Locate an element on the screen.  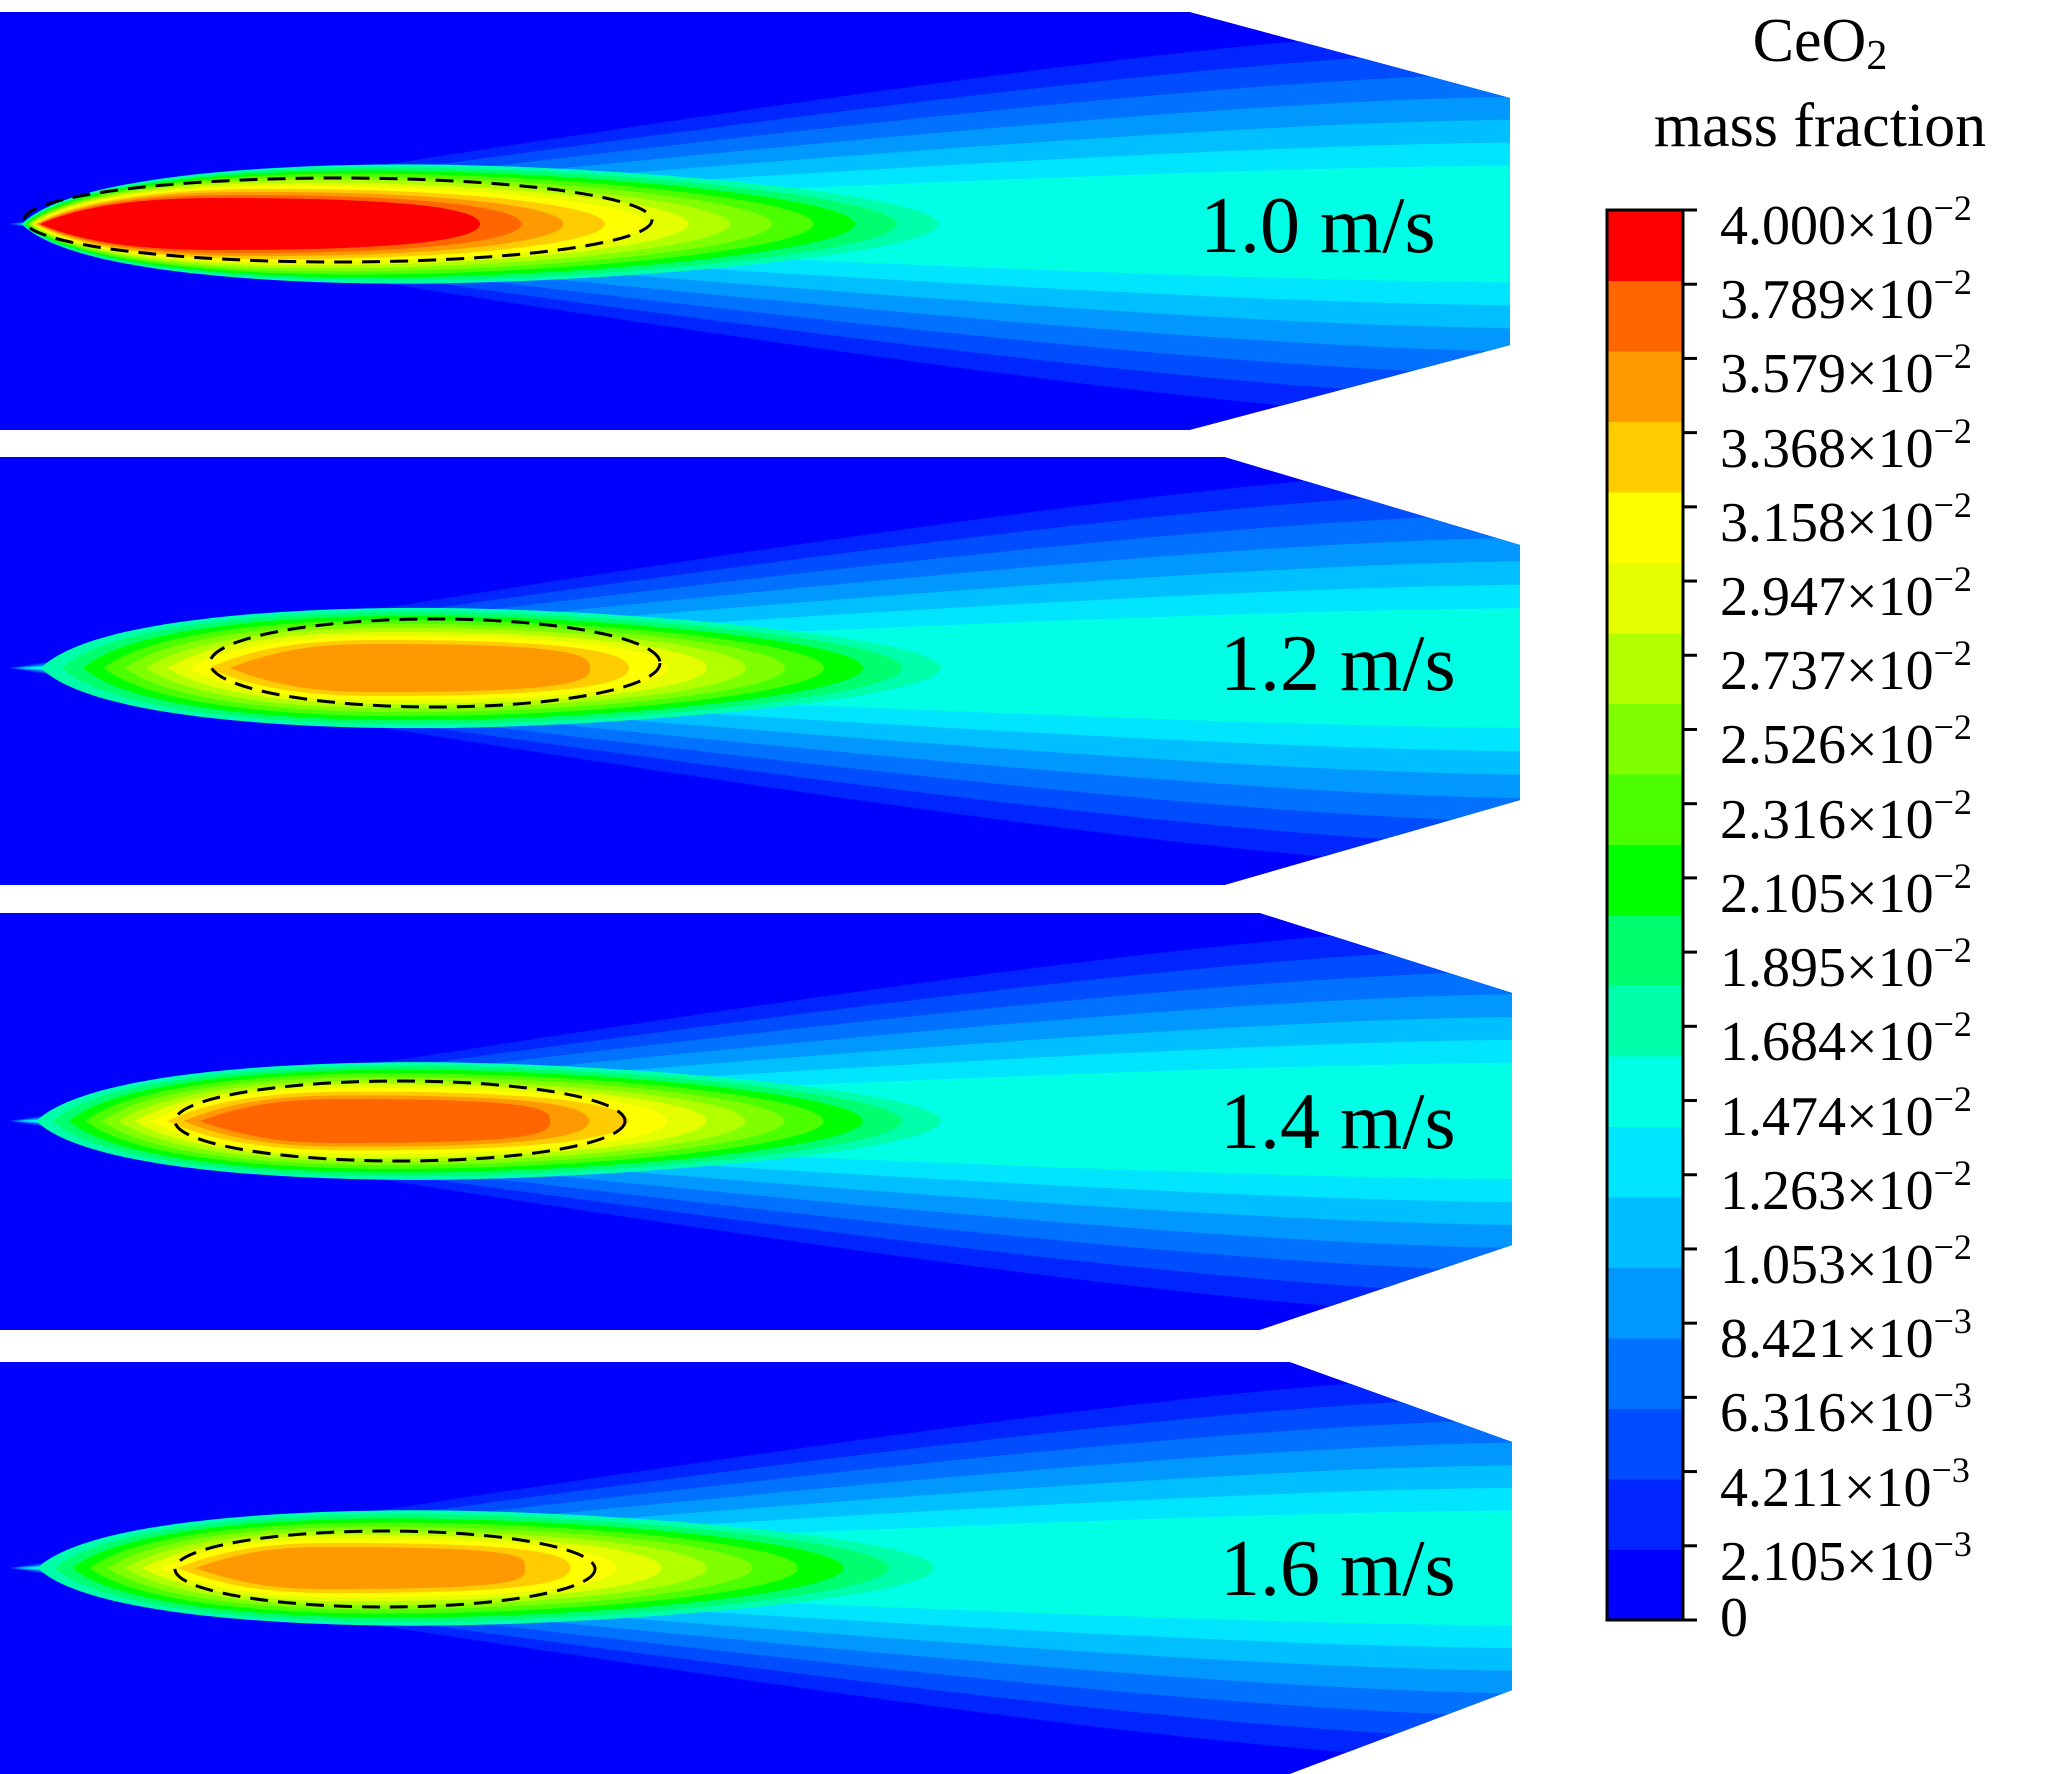
colorbar-tick-label: 1.474×10⁻² is located at coordinates (1846, 1108).